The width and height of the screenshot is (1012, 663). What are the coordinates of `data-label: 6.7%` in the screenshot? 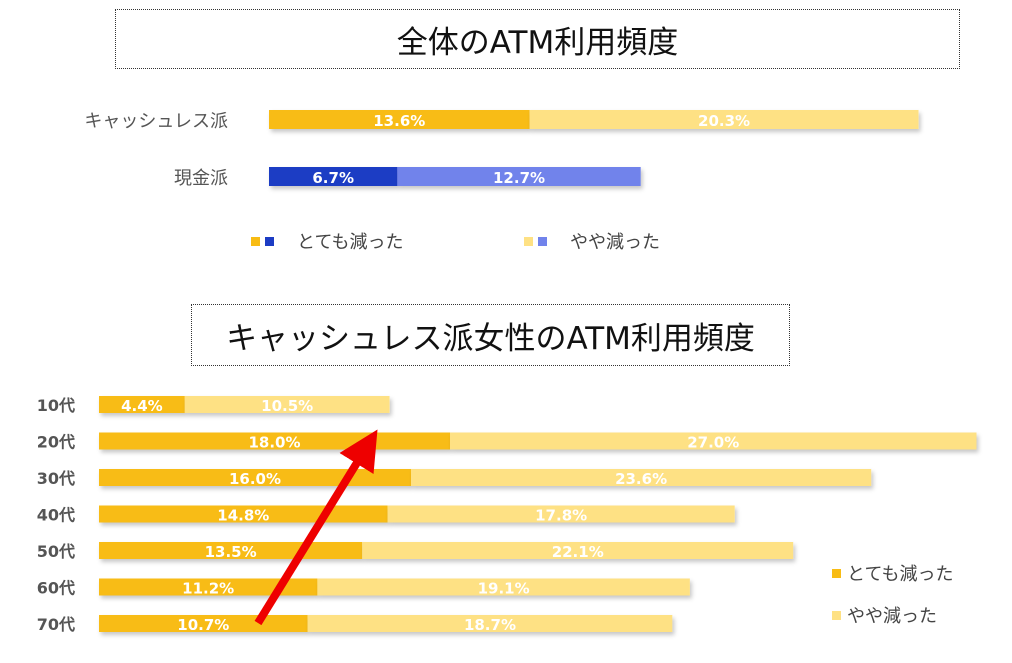 It's located at (333, 178).